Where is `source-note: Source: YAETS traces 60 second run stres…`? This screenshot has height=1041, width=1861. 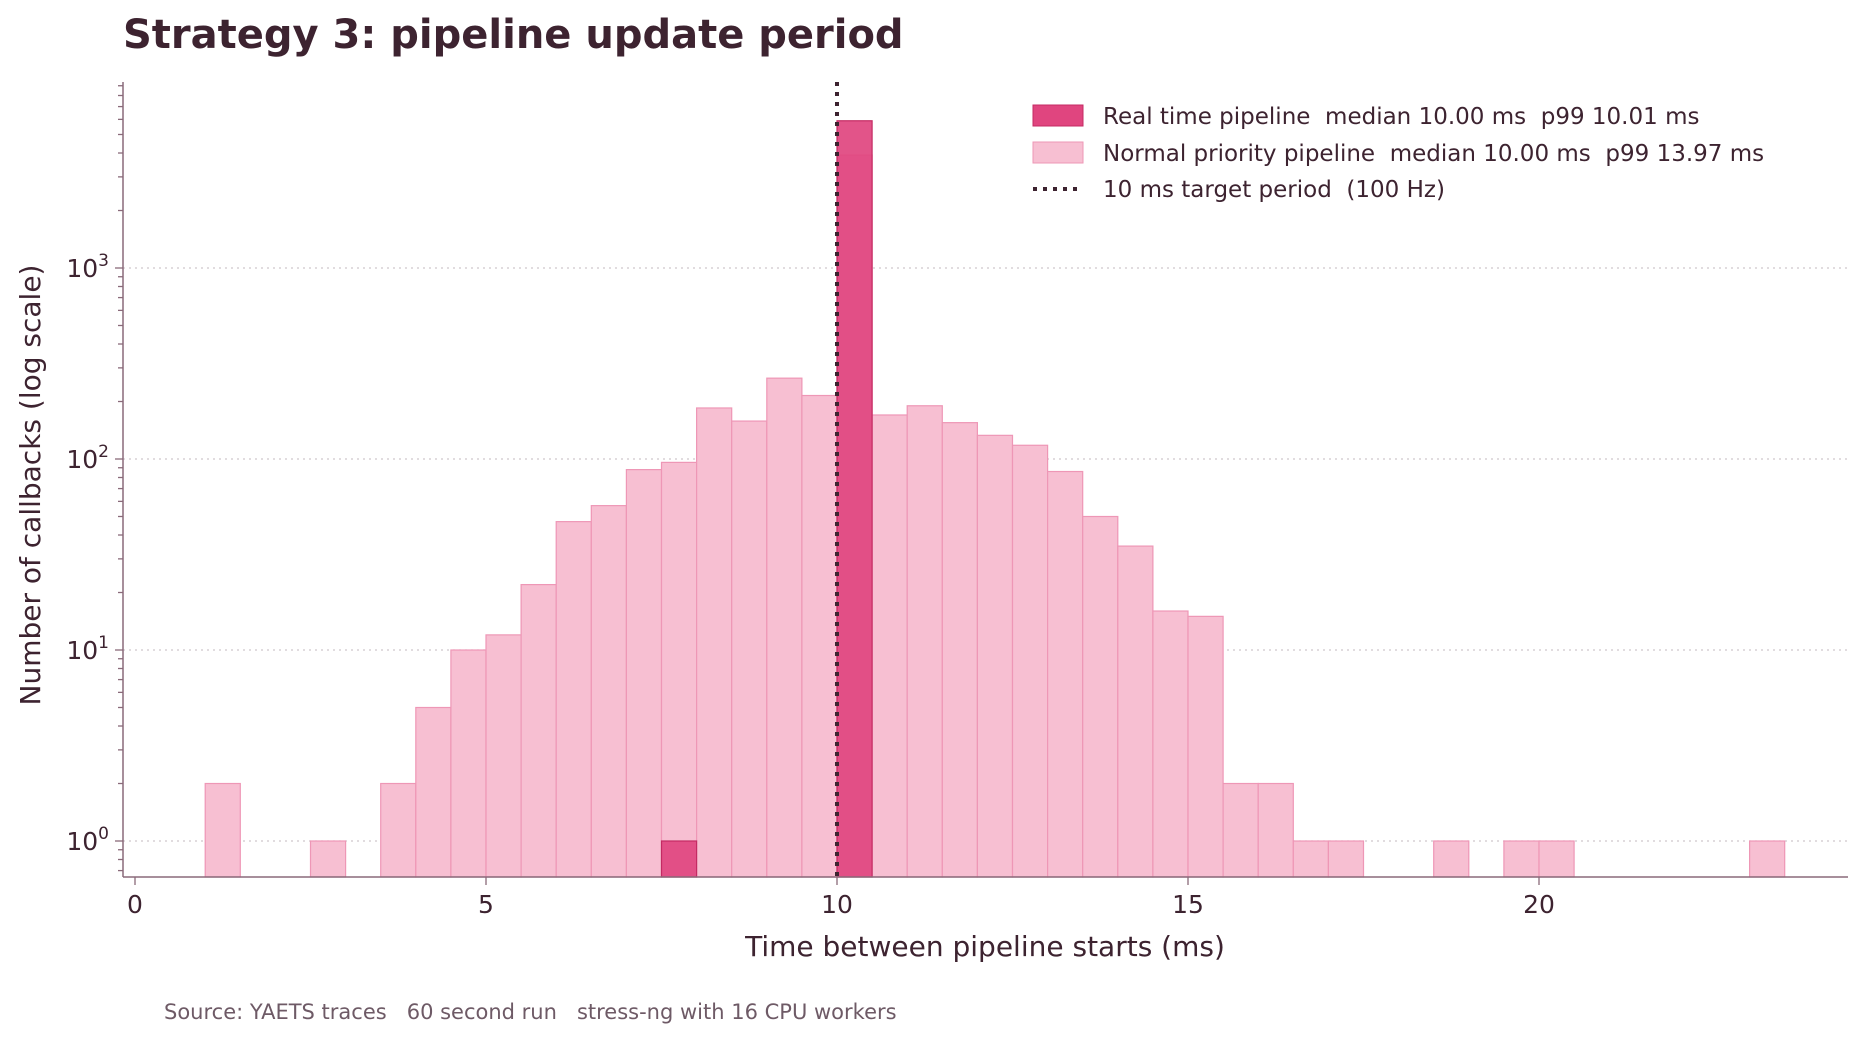 source-note: Source: YAETS traces 60 second run stres… is located at coordinates (530, 1012).